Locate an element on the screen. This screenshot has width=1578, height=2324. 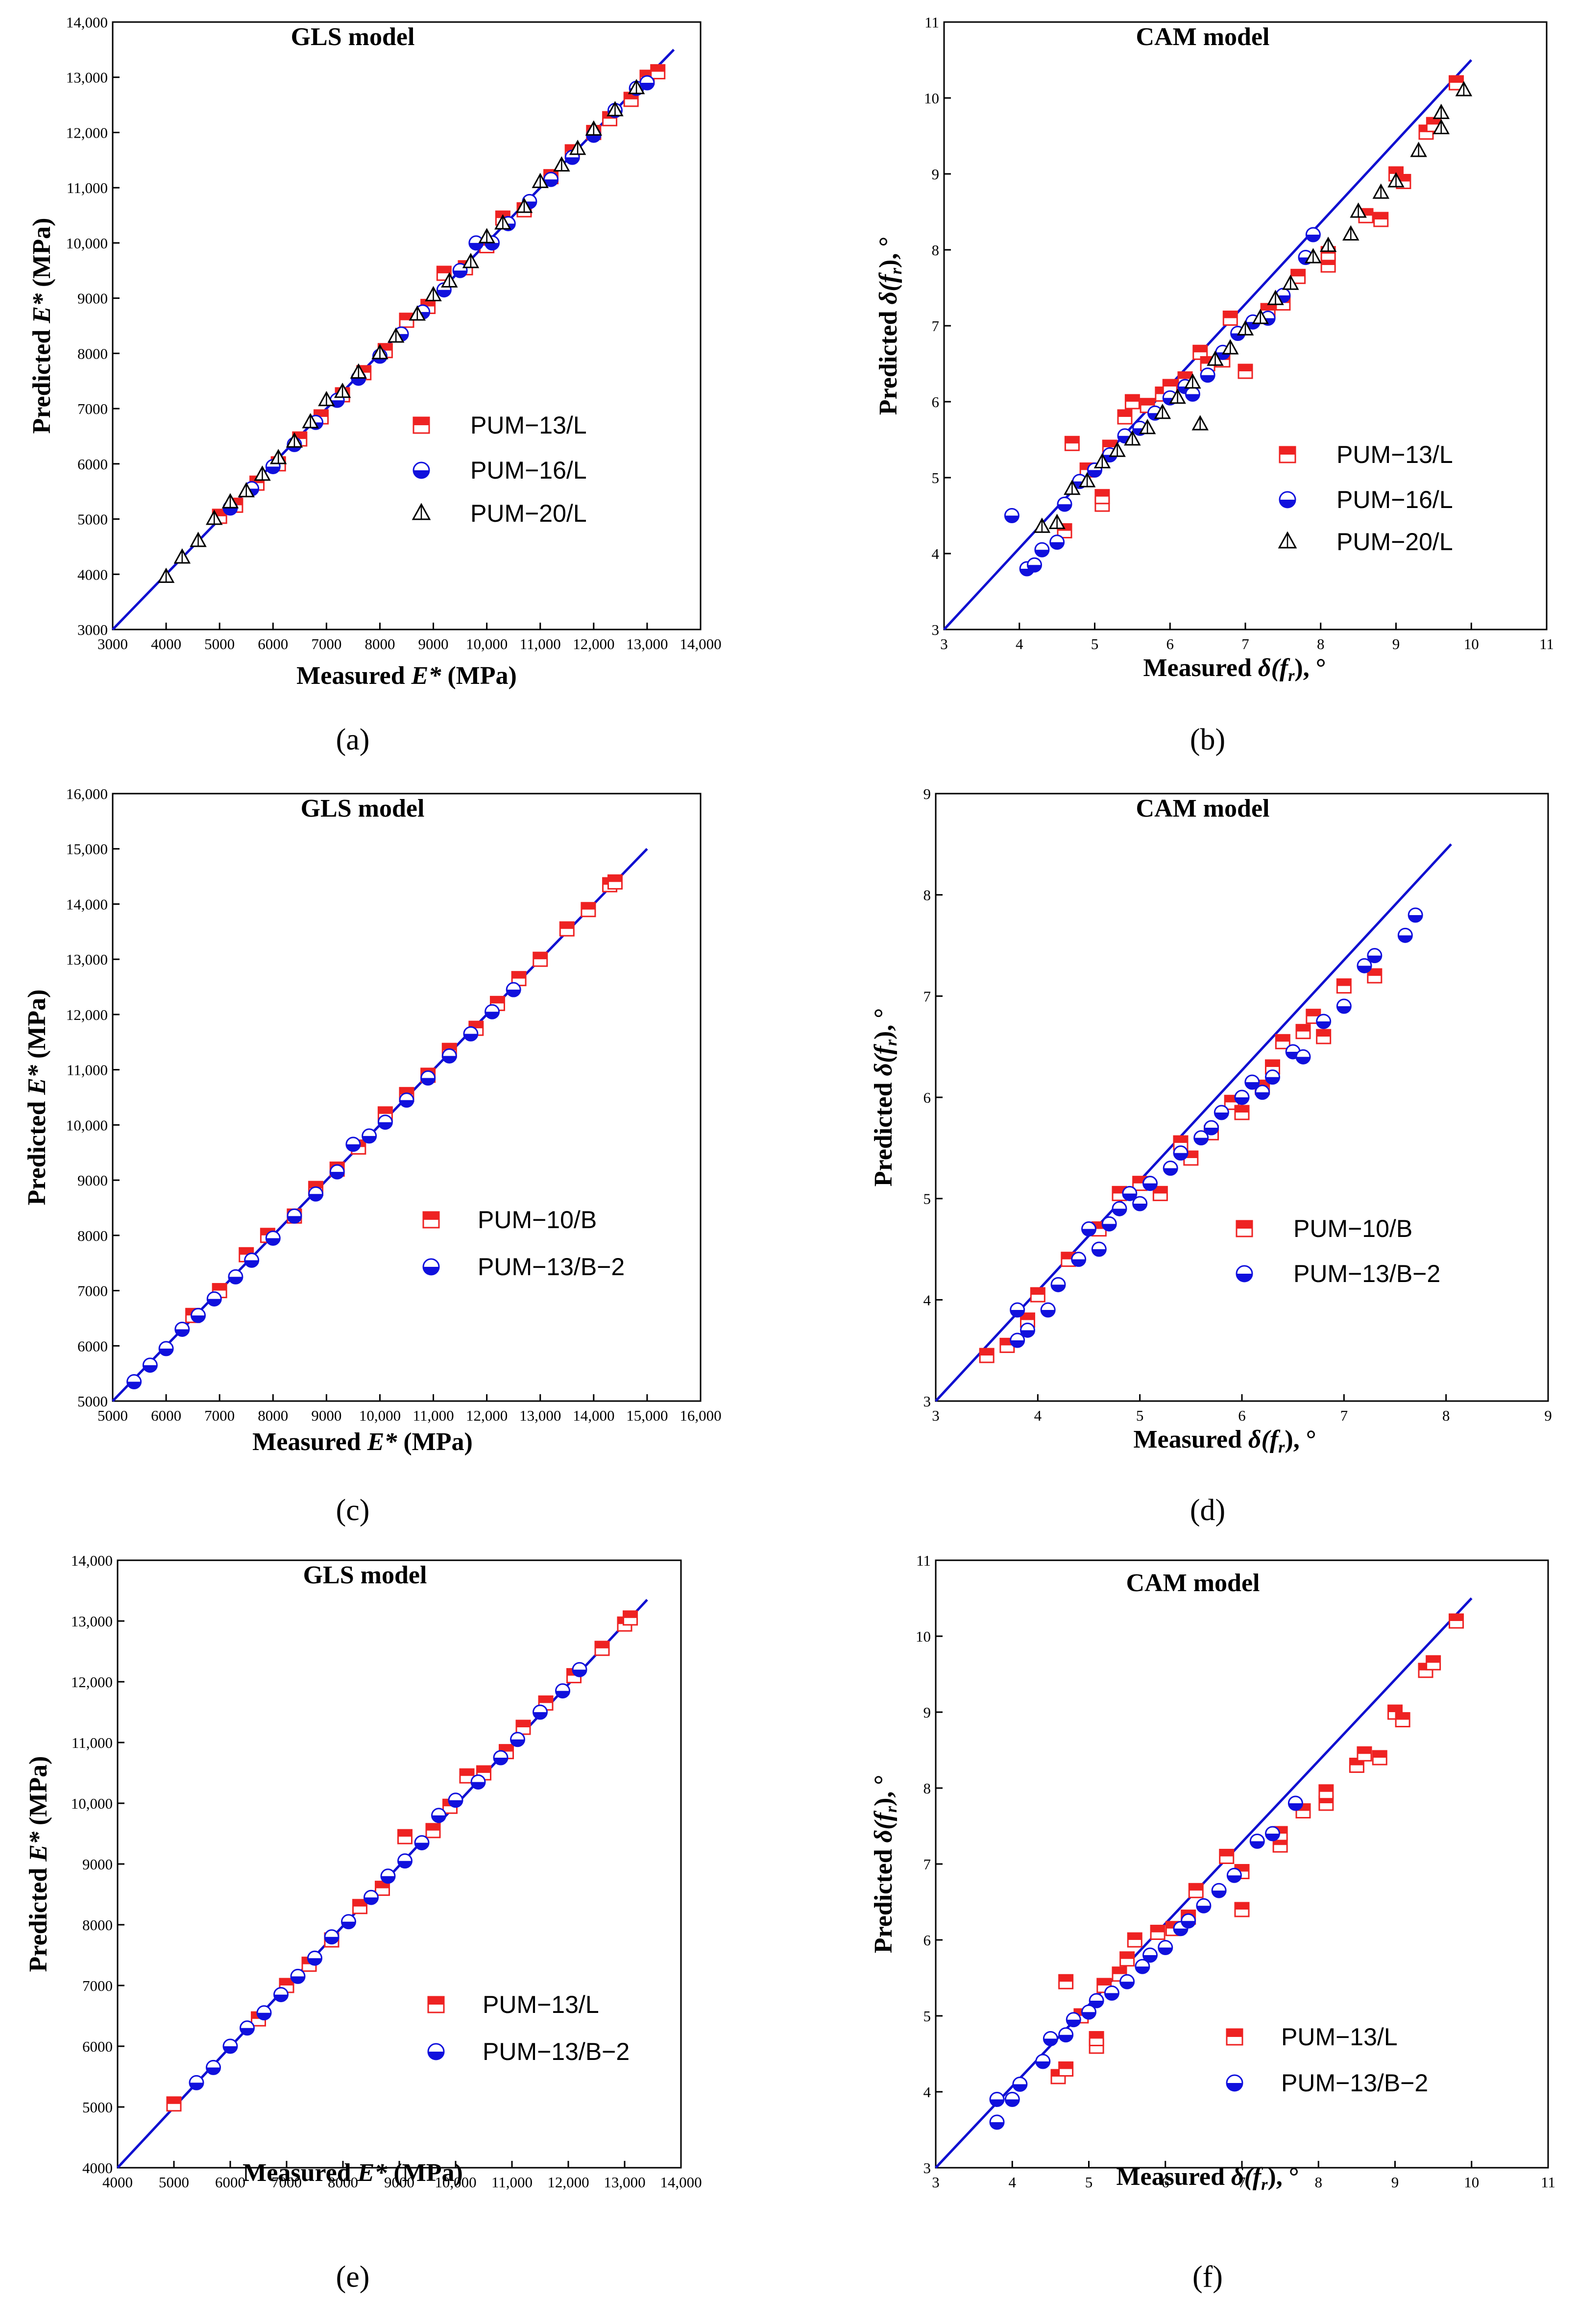
y-tick-label: 9000 is located at coordinates (97, 1864).